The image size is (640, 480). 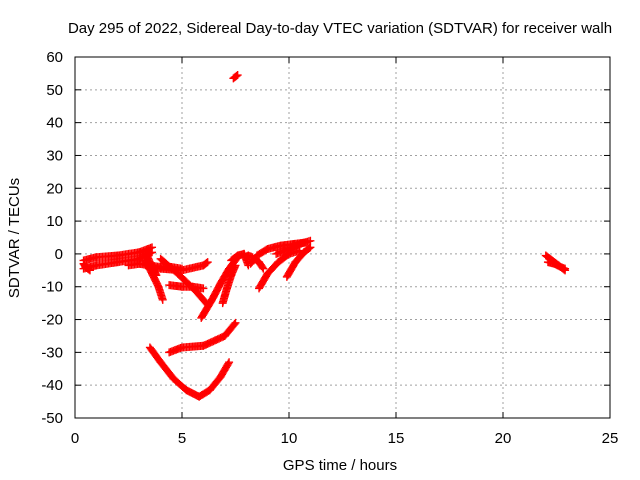 What do you see at coordinates (54, 57) in the screenshot?
I see `y-tick-label: 60` at bounding box center [54, 57].